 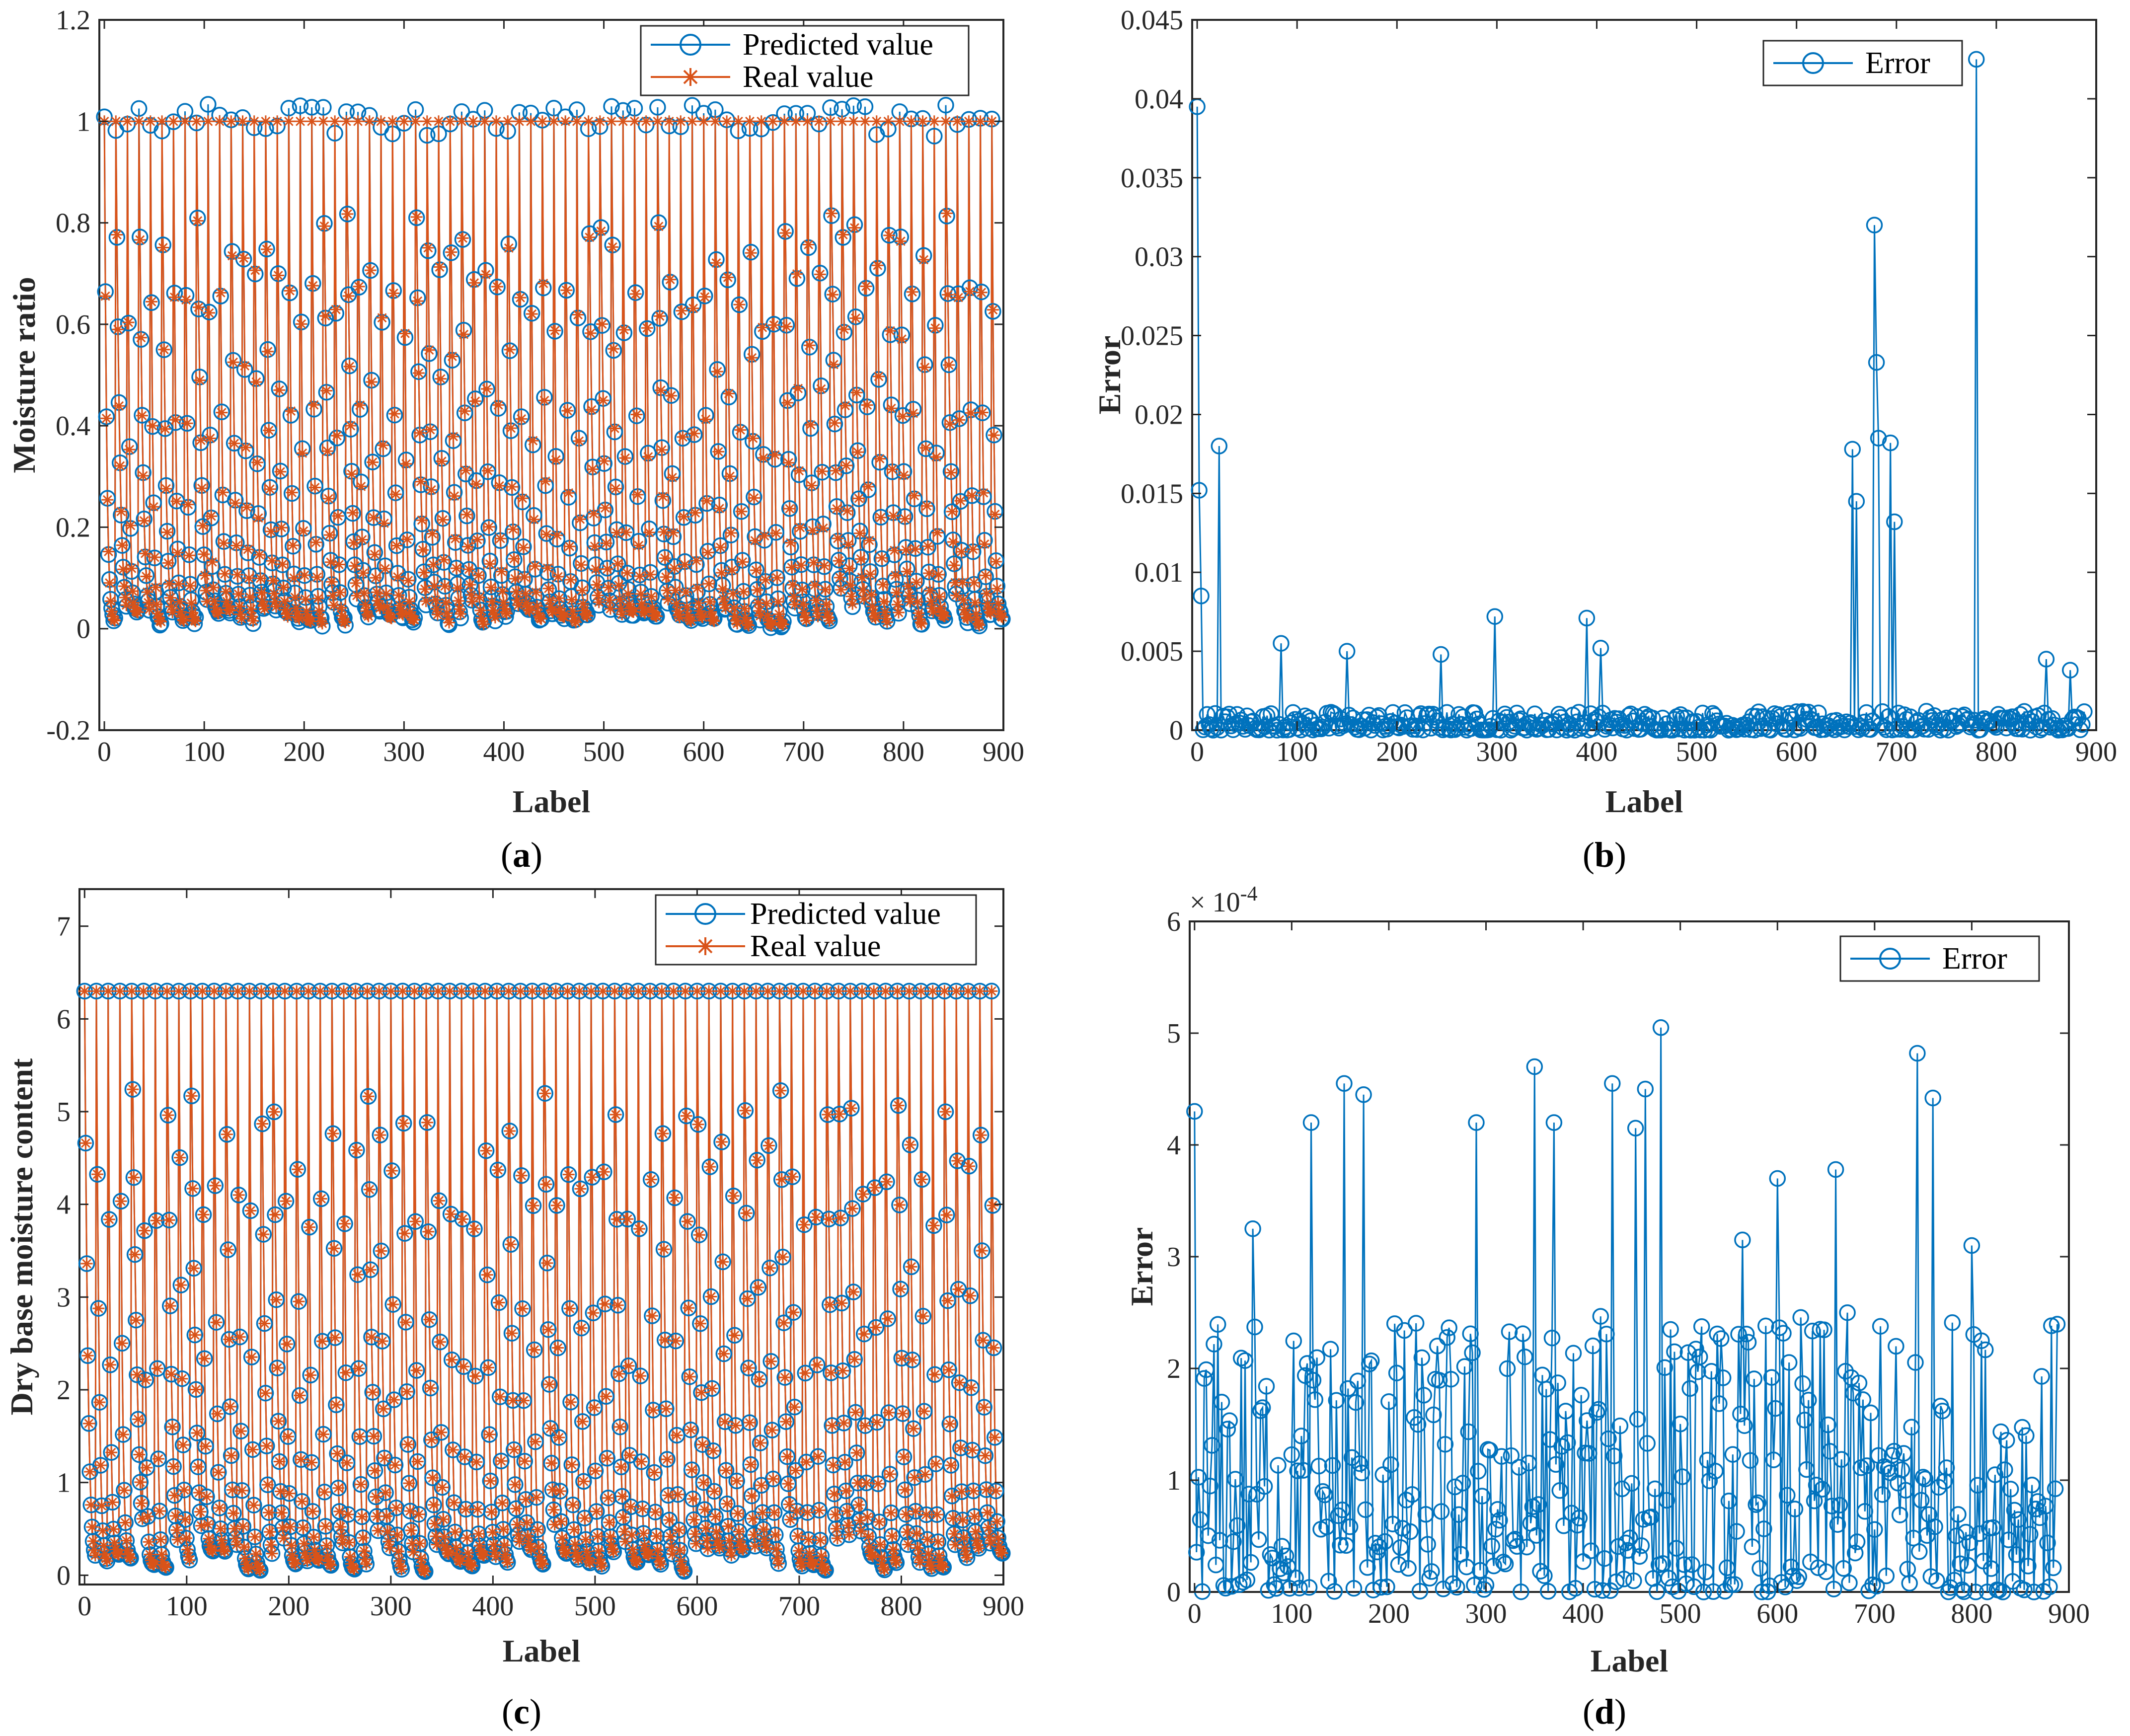 I want to click on panel-c-caption-letter: c, so click(x=522, y=1712).